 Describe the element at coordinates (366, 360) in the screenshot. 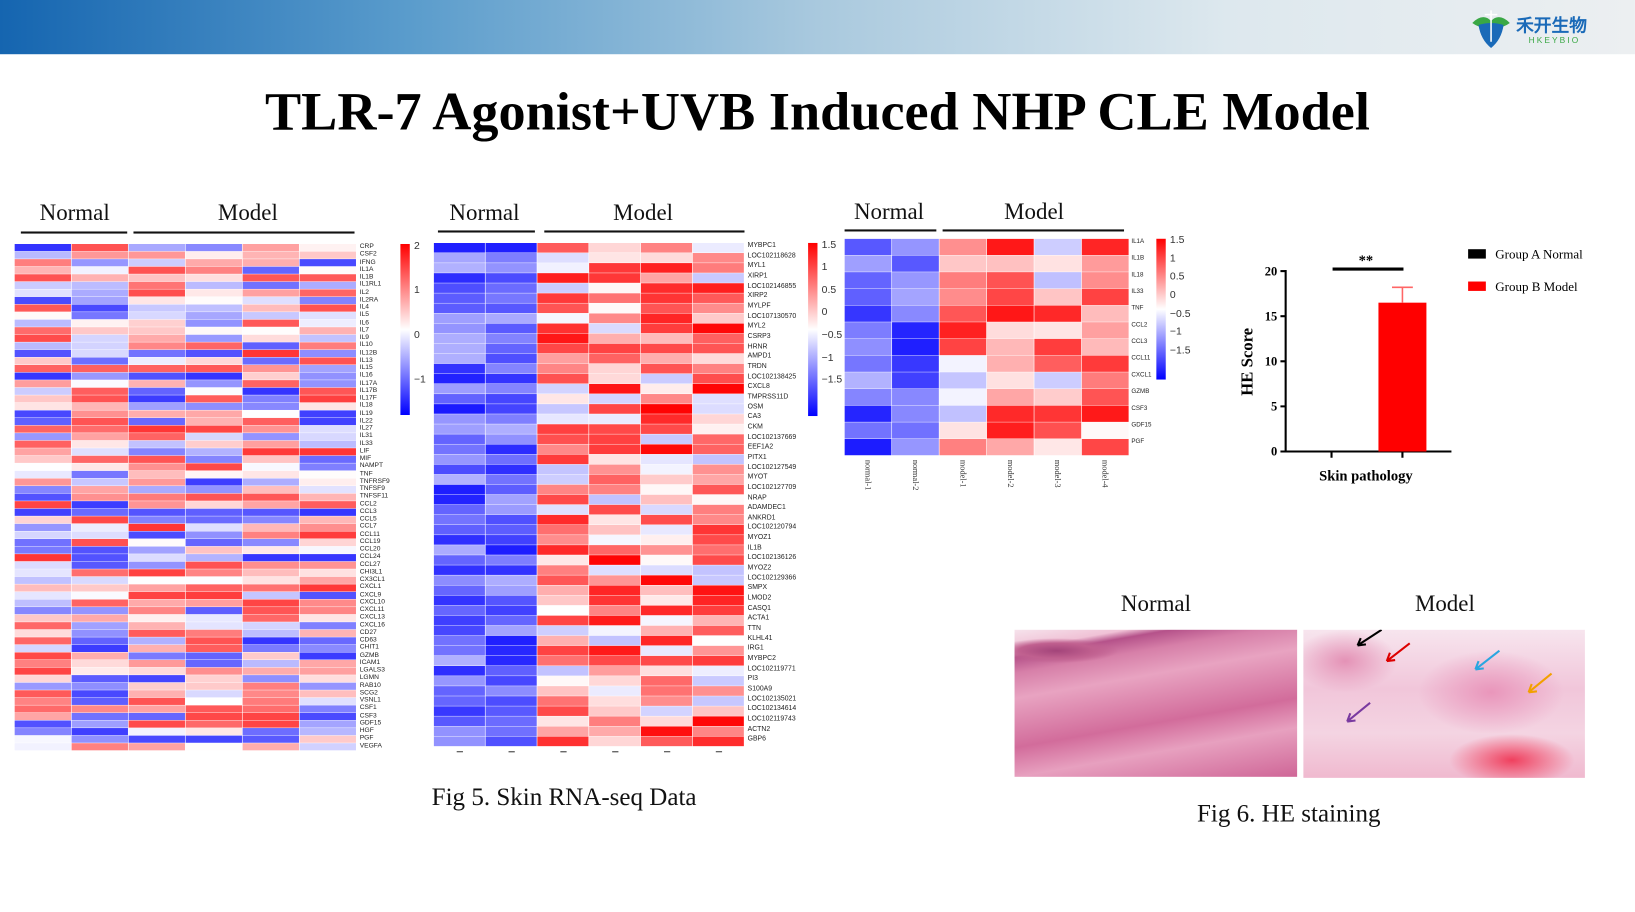

I see `gene-label: IL13` at that location.